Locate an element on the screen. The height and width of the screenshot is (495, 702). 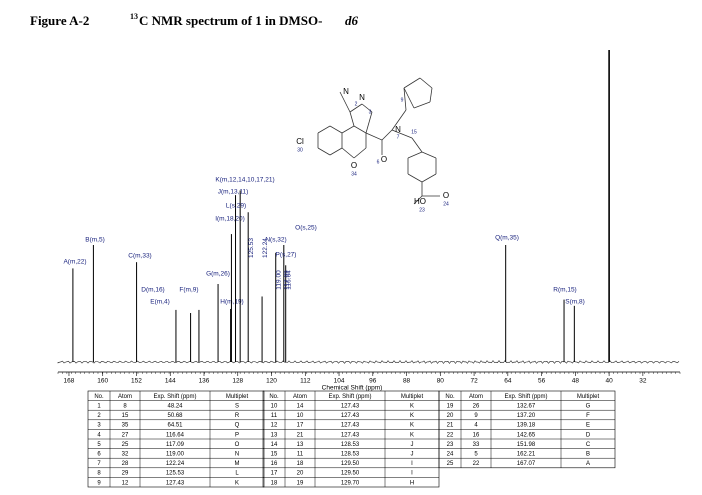
x-tick-label: 104 is located at coordinates (339, 381).